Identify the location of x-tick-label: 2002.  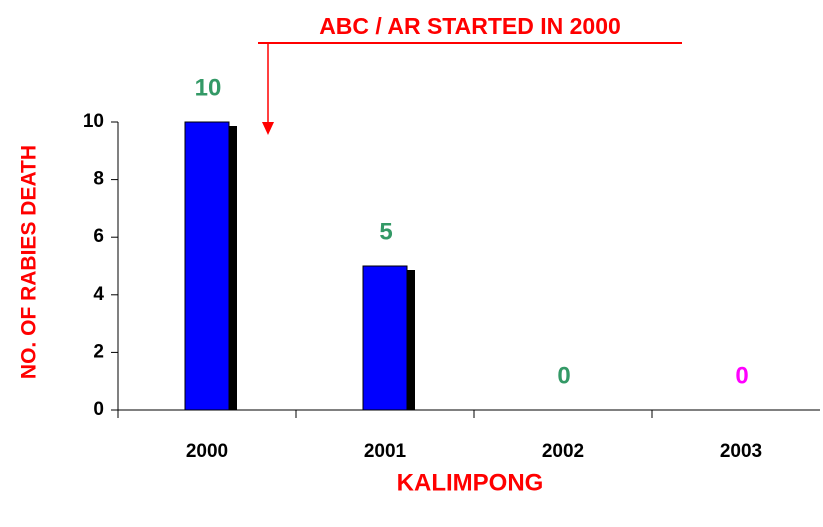
(563, 451).